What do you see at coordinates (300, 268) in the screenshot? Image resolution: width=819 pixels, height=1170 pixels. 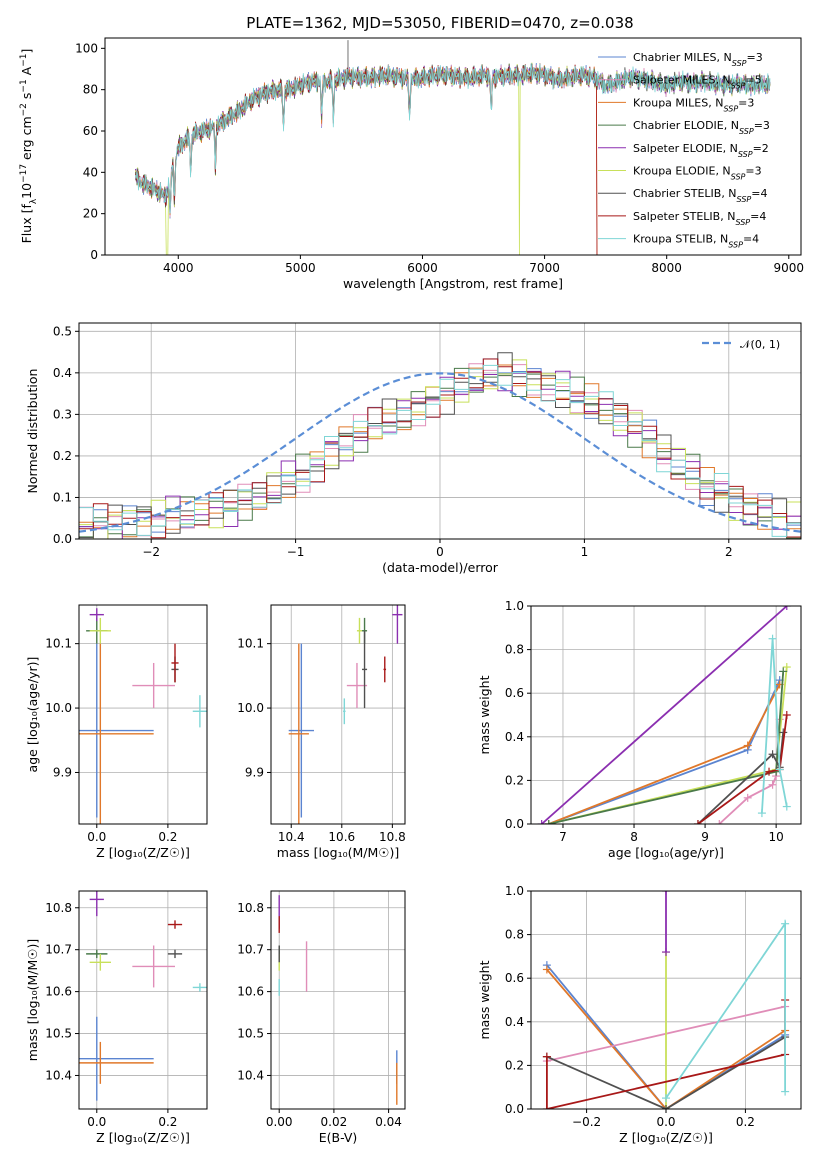 I see `x-tick-label: 5000` at bounding box center [300, 268].